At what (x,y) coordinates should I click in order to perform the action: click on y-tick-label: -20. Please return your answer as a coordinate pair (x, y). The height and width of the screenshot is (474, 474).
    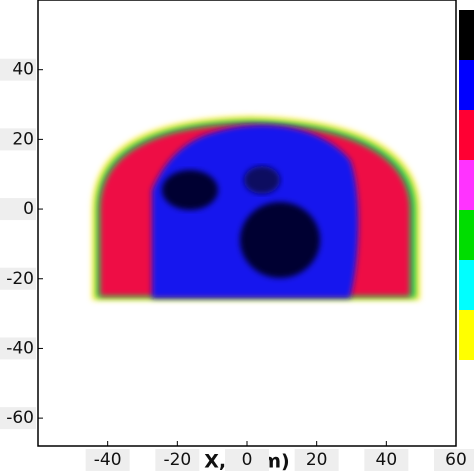
    Looking at the image, I should click on (20, 279).